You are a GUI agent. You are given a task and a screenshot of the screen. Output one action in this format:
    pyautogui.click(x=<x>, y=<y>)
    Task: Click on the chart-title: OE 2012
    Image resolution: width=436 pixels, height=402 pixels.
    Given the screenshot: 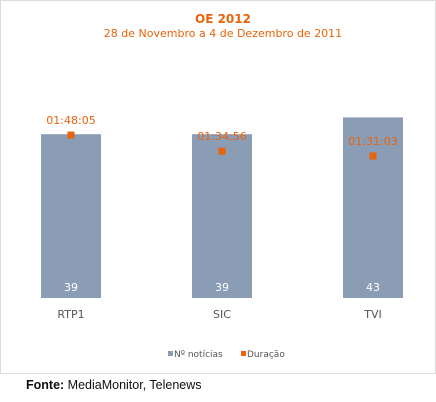 What is the action you would take?
    pyautogui.click(x=223, y=19)
    